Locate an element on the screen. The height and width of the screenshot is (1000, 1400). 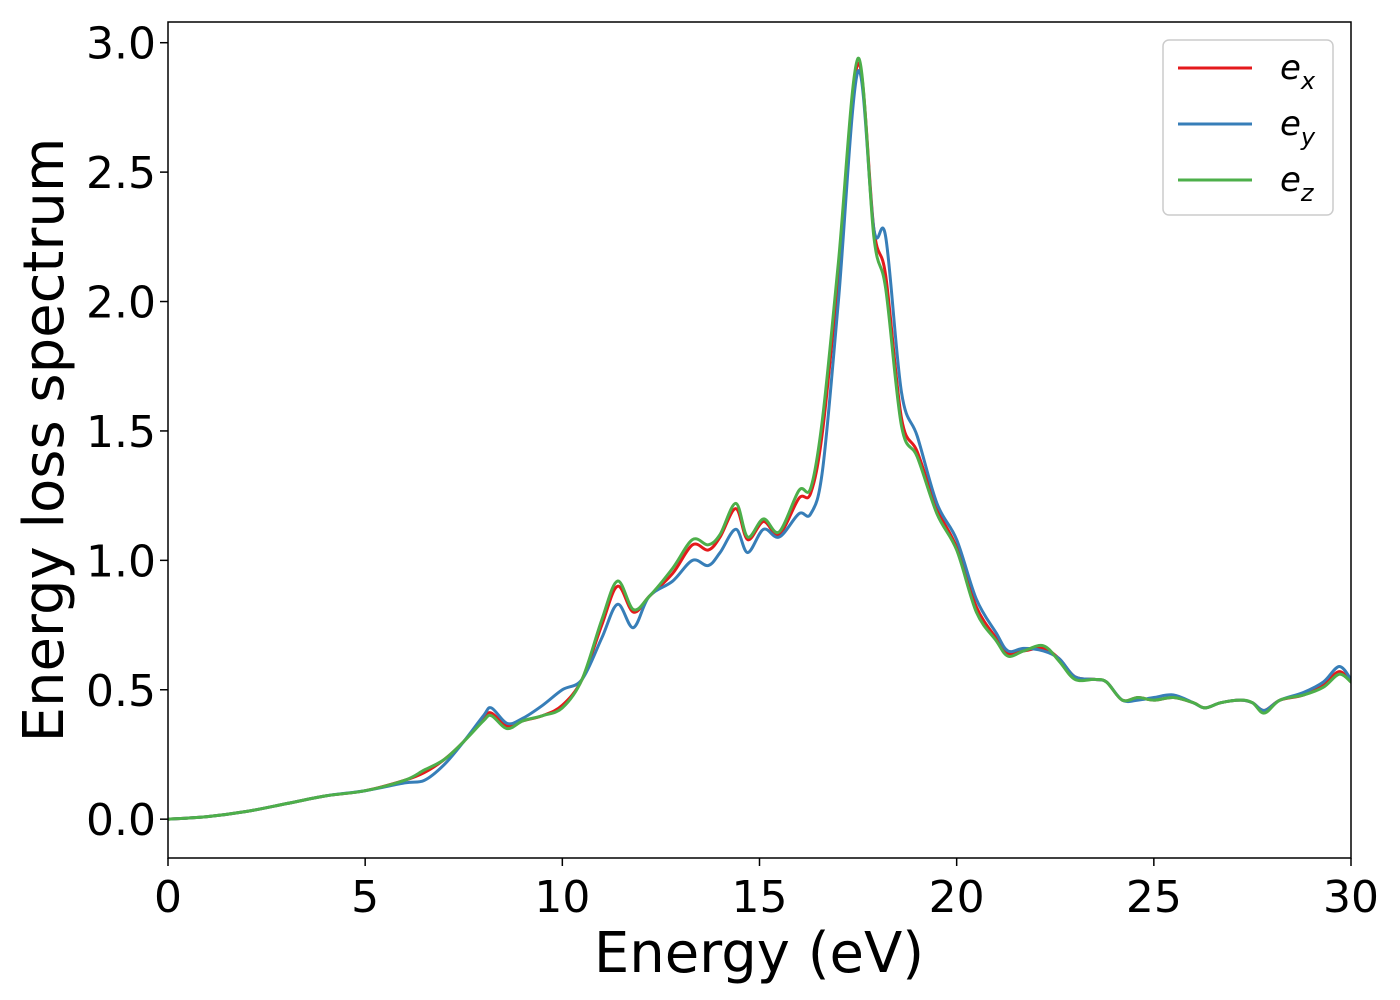
x-tick-label: 5 is located at coordinates (365, 897).